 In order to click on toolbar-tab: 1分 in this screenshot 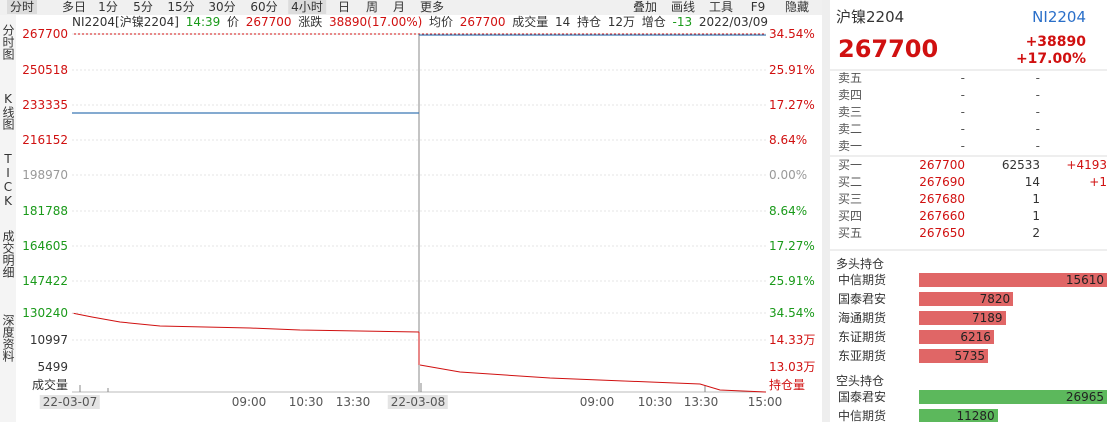, I will do `click(108, 7)`.